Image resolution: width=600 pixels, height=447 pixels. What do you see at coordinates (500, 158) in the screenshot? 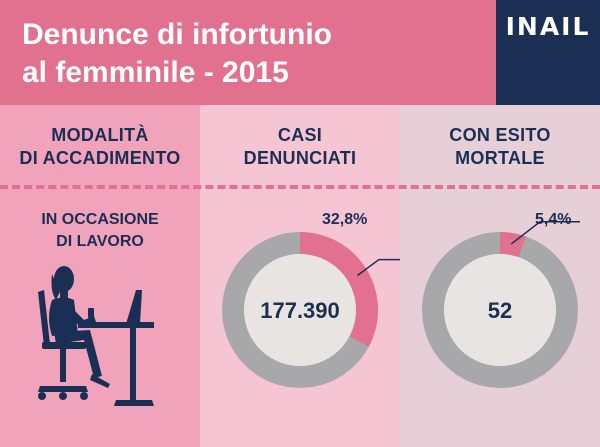
I see `header-line: MORTALE` at bounding box center [500, 158].